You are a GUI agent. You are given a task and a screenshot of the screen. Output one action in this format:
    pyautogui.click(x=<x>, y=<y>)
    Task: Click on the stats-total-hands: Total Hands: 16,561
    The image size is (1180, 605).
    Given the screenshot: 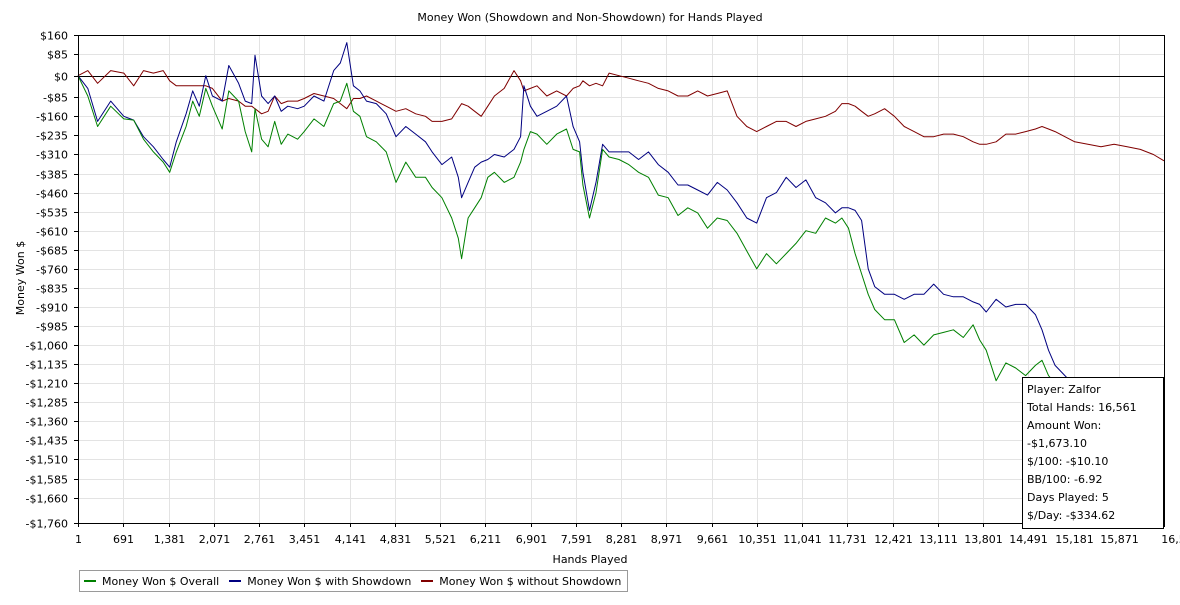 What is the action you would take?
    pyautogui.click(x=1082, y=407)
    